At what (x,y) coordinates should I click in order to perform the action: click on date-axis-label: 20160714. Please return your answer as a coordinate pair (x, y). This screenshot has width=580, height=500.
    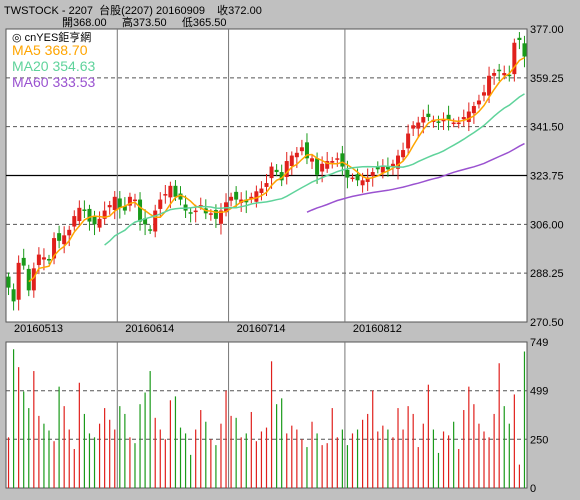
    Looking at the image, I should click on (261, 329).